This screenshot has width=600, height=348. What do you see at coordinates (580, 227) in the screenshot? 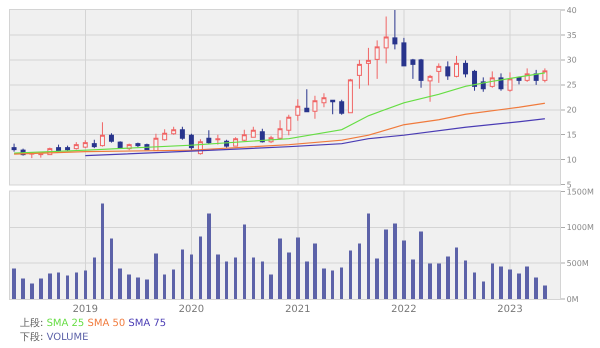
I see `y-tick-label: 1000M` at bounding box center [580, 227].